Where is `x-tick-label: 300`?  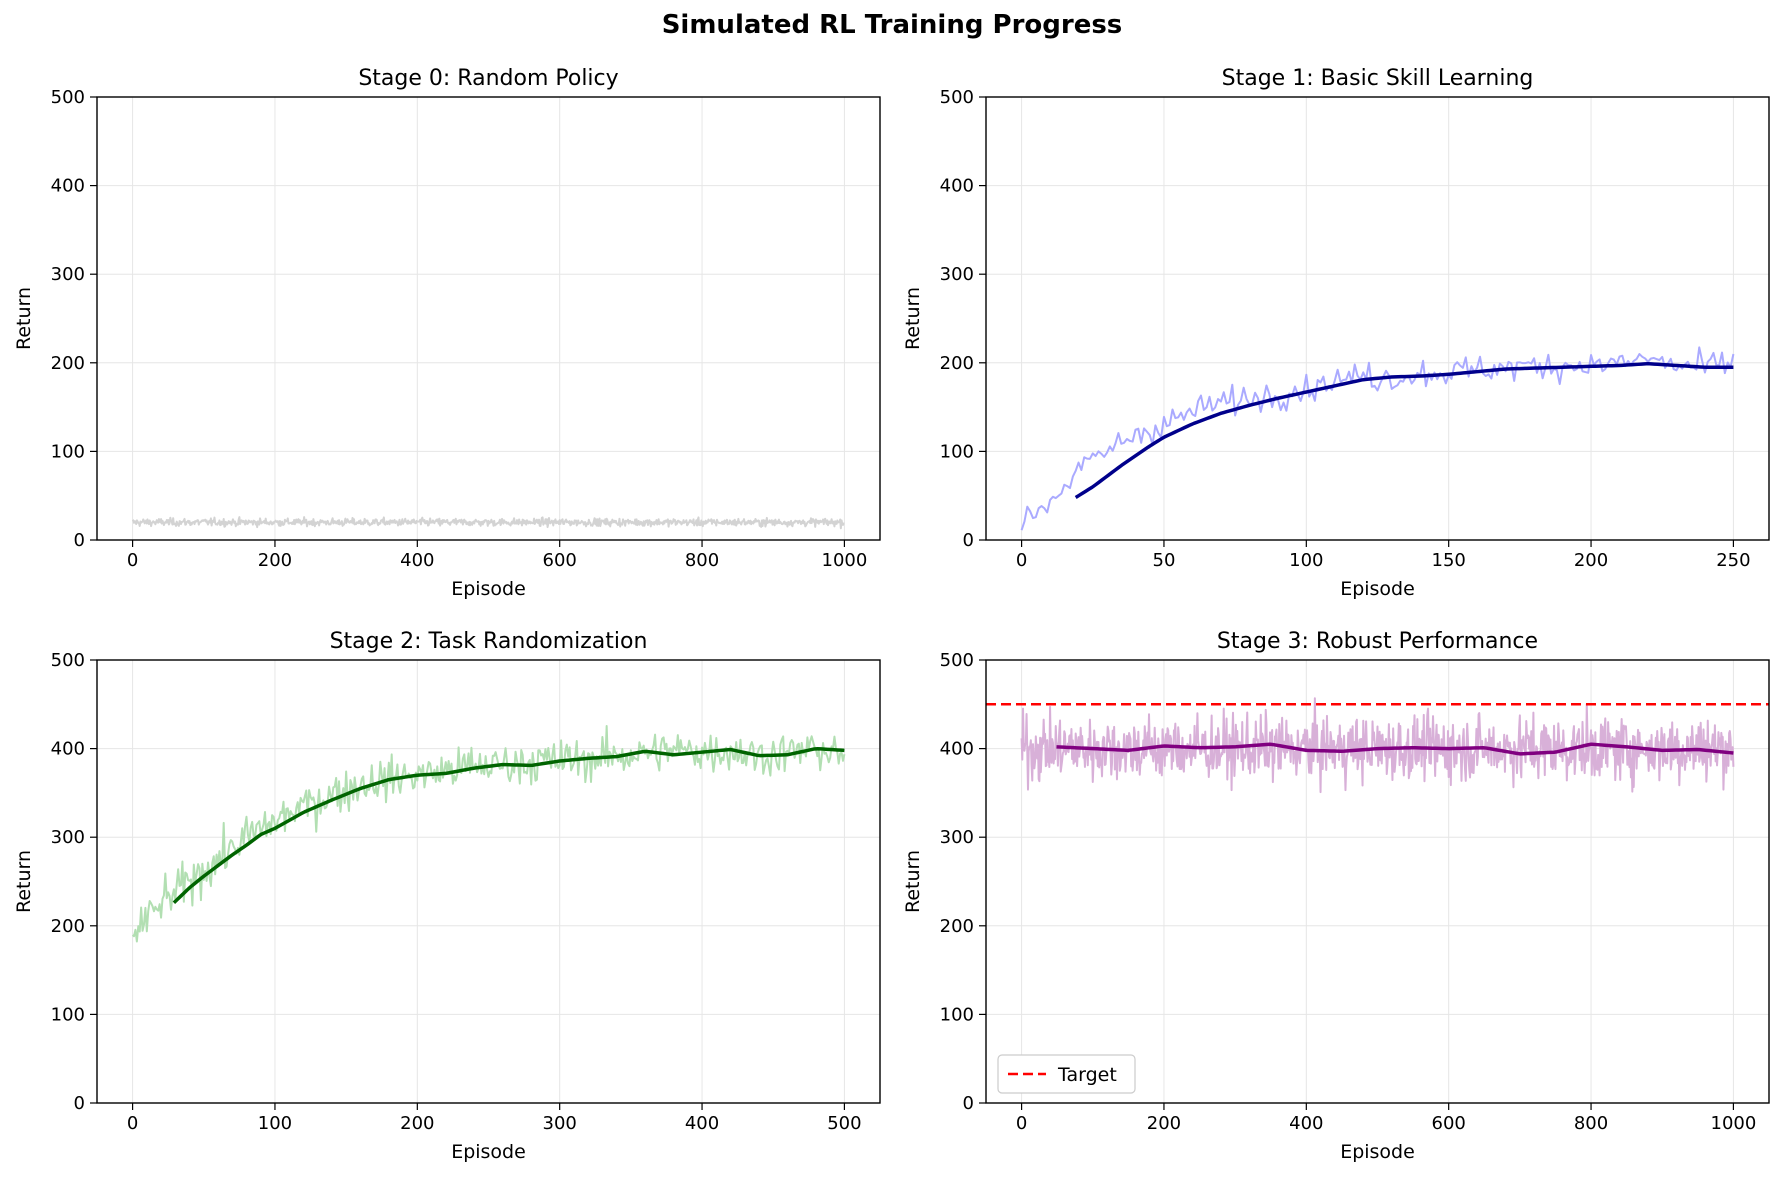 x-tick-label: 300 is located at coordinates (560, 1123).